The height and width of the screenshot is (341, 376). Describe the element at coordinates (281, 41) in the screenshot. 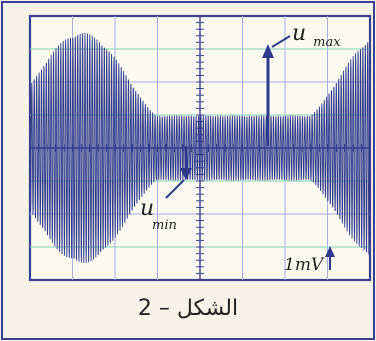

I see `u-max-leader` at that location.